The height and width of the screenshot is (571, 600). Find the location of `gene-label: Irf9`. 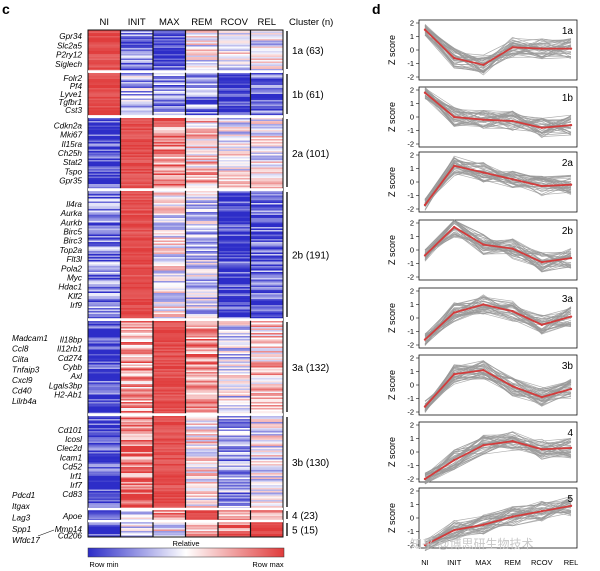

gene-label: Irf9 is located at coordinates (76, 305).